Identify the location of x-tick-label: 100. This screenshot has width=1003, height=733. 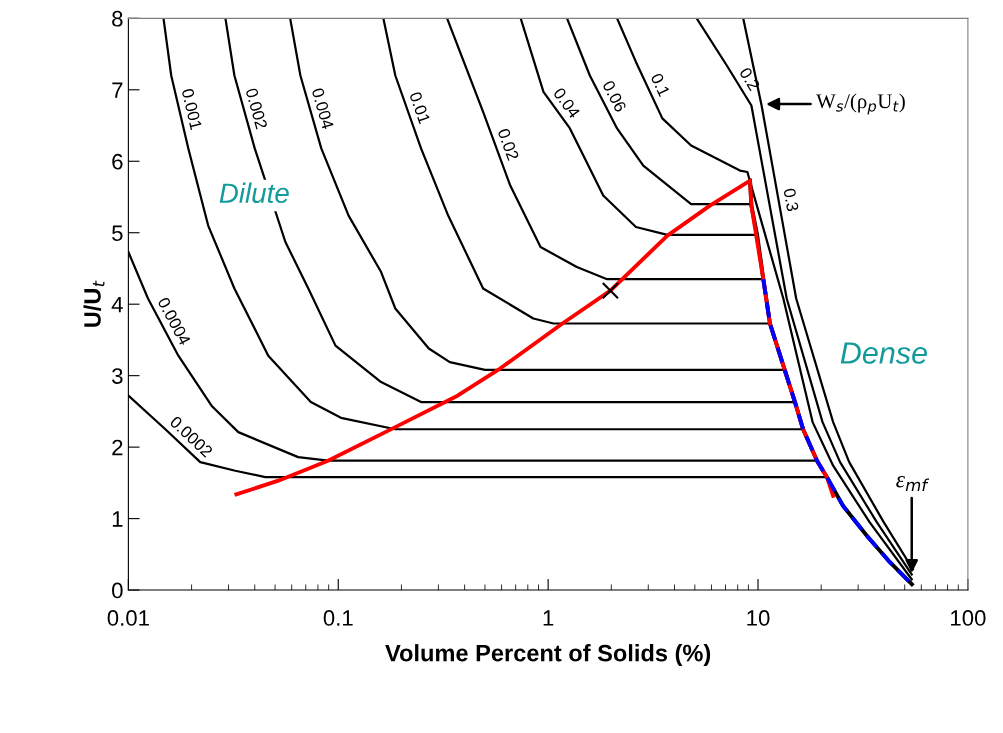
(968, 618).